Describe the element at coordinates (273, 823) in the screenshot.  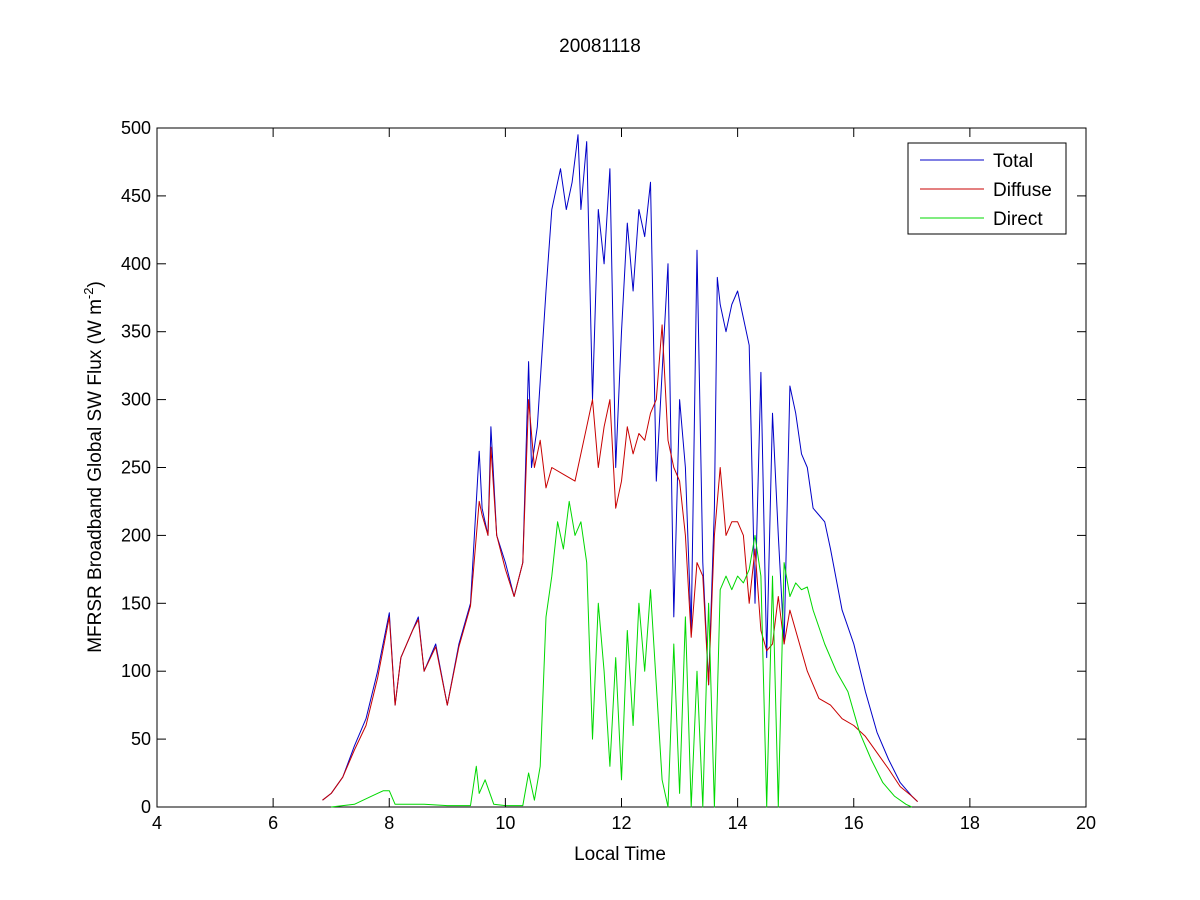
I see `x-tick-label: 6` at that location.